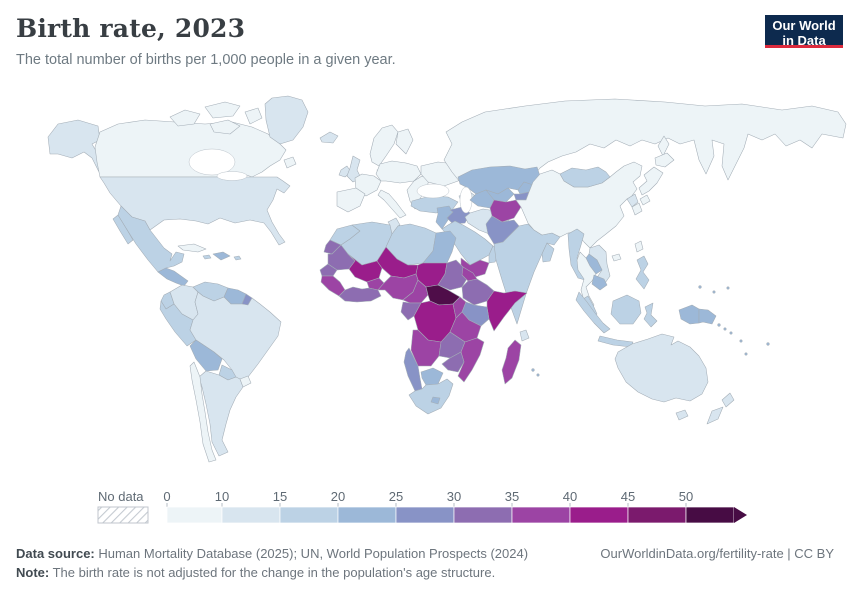 The image size is (850, 600). What do you see at coordinates (354, 169) in the screenshot?
I see `region-uk` at bounding box center [354, 169].